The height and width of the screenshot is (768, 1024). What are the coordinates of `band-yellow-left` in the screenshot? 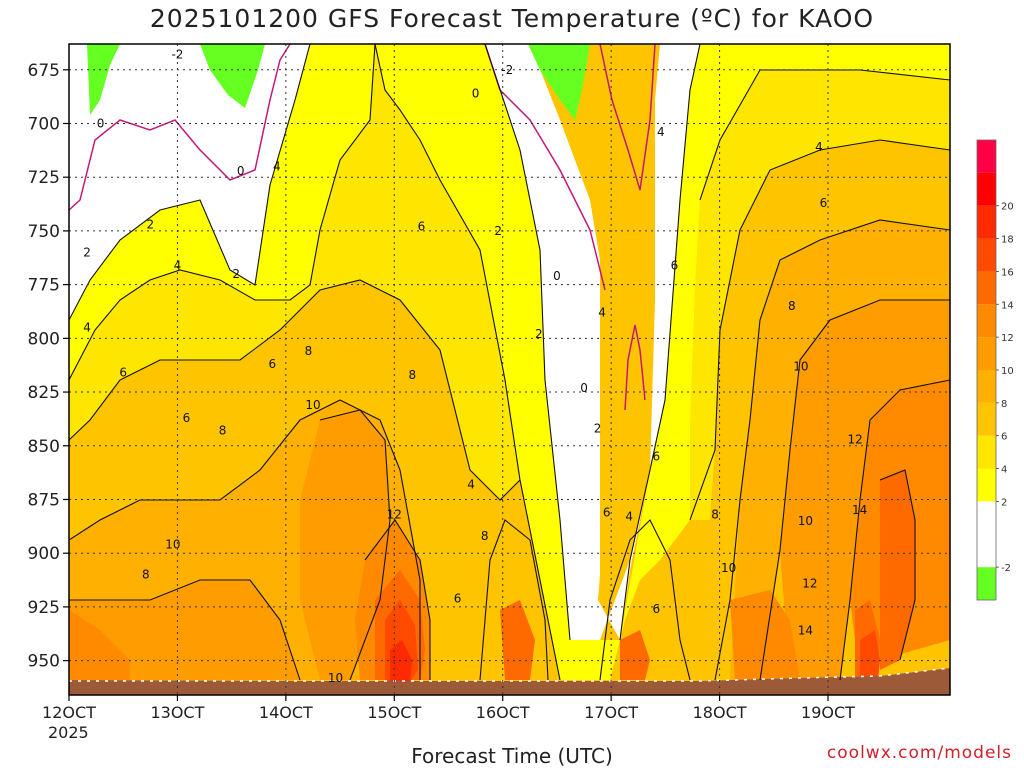 It's located at (222, 212).